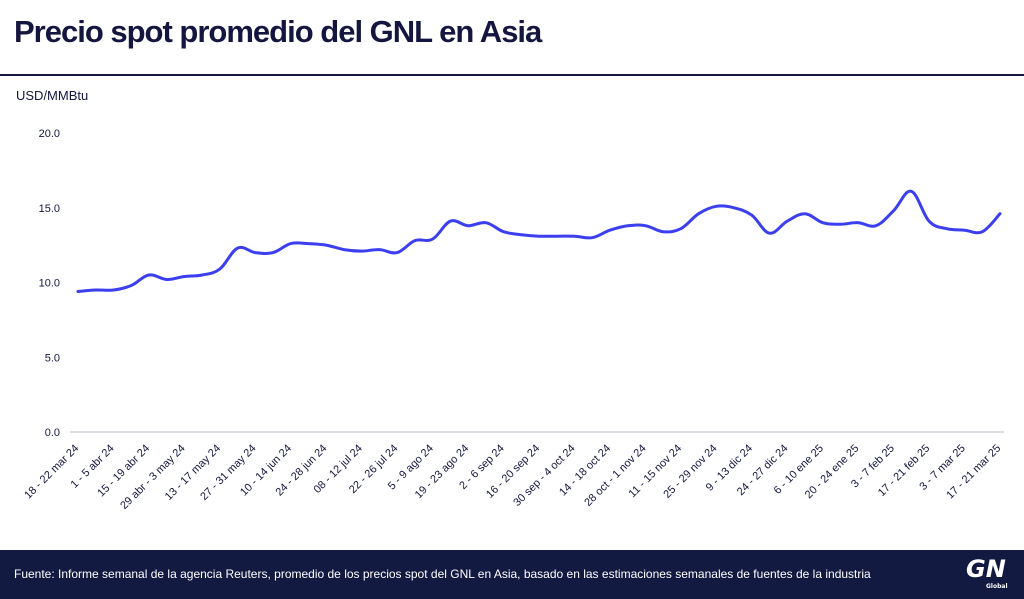 This screenshot has height=599, width=1024. I want to click on x-tick-label: 29 abr - 3 may 24, so click(152, 476).